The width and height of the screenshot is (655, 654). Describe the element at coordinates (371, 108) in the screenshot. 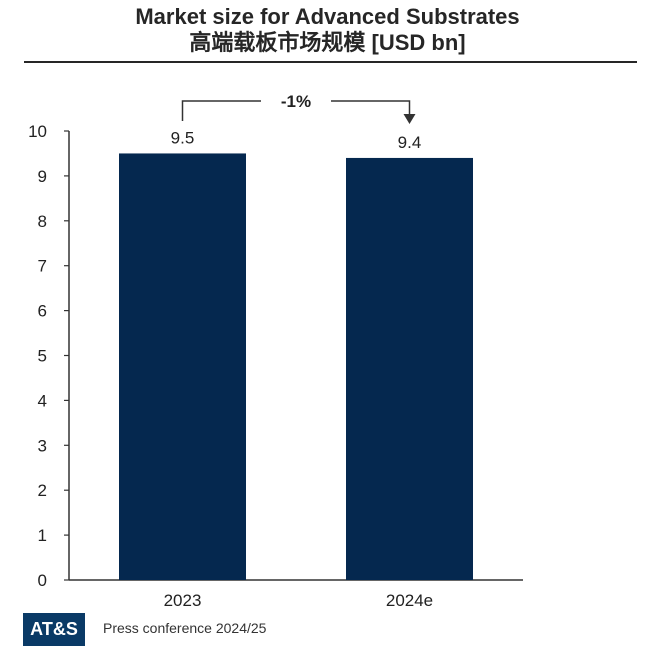

I see `annotation-bracket-right` at that location.